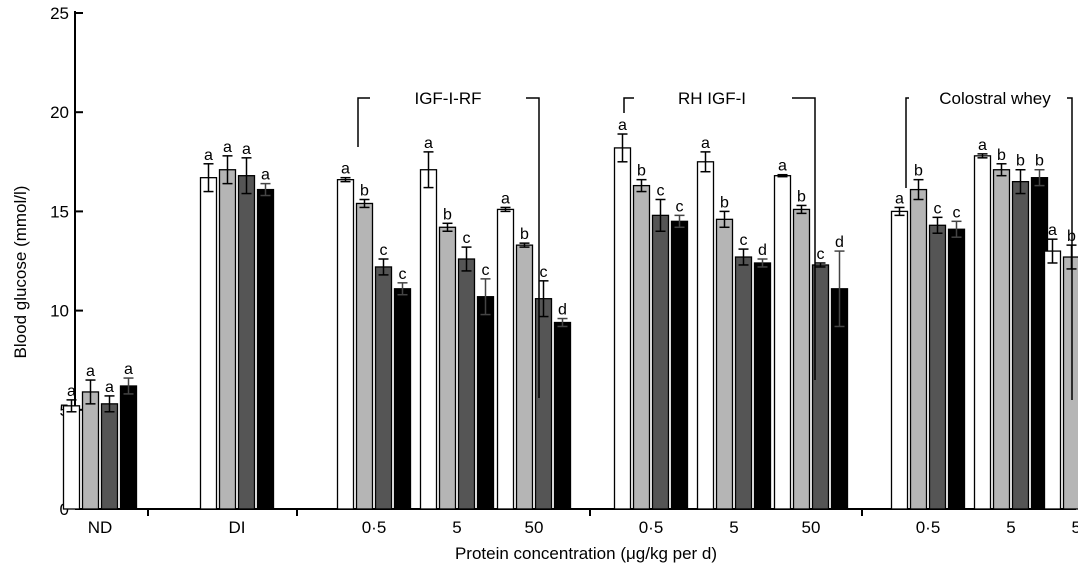 The width and height of the screenshot is (1078, 570). Describe the element at coordinates (995, 98) in the screenshot. I see `group-label: Colostral whey` at that location.